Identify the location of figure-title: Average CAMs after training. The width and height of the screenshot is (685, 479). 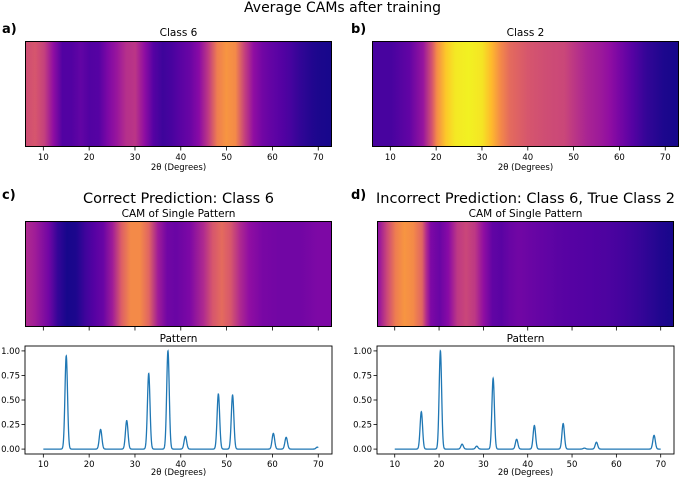
(342, 8).